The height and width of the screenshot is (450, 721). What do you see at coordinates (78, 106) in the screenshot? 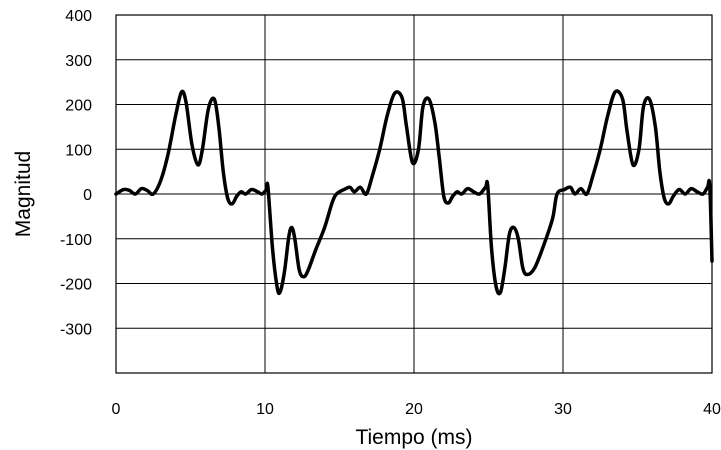
I see `y-tick-label: 200` at bounding box center [78, 106].